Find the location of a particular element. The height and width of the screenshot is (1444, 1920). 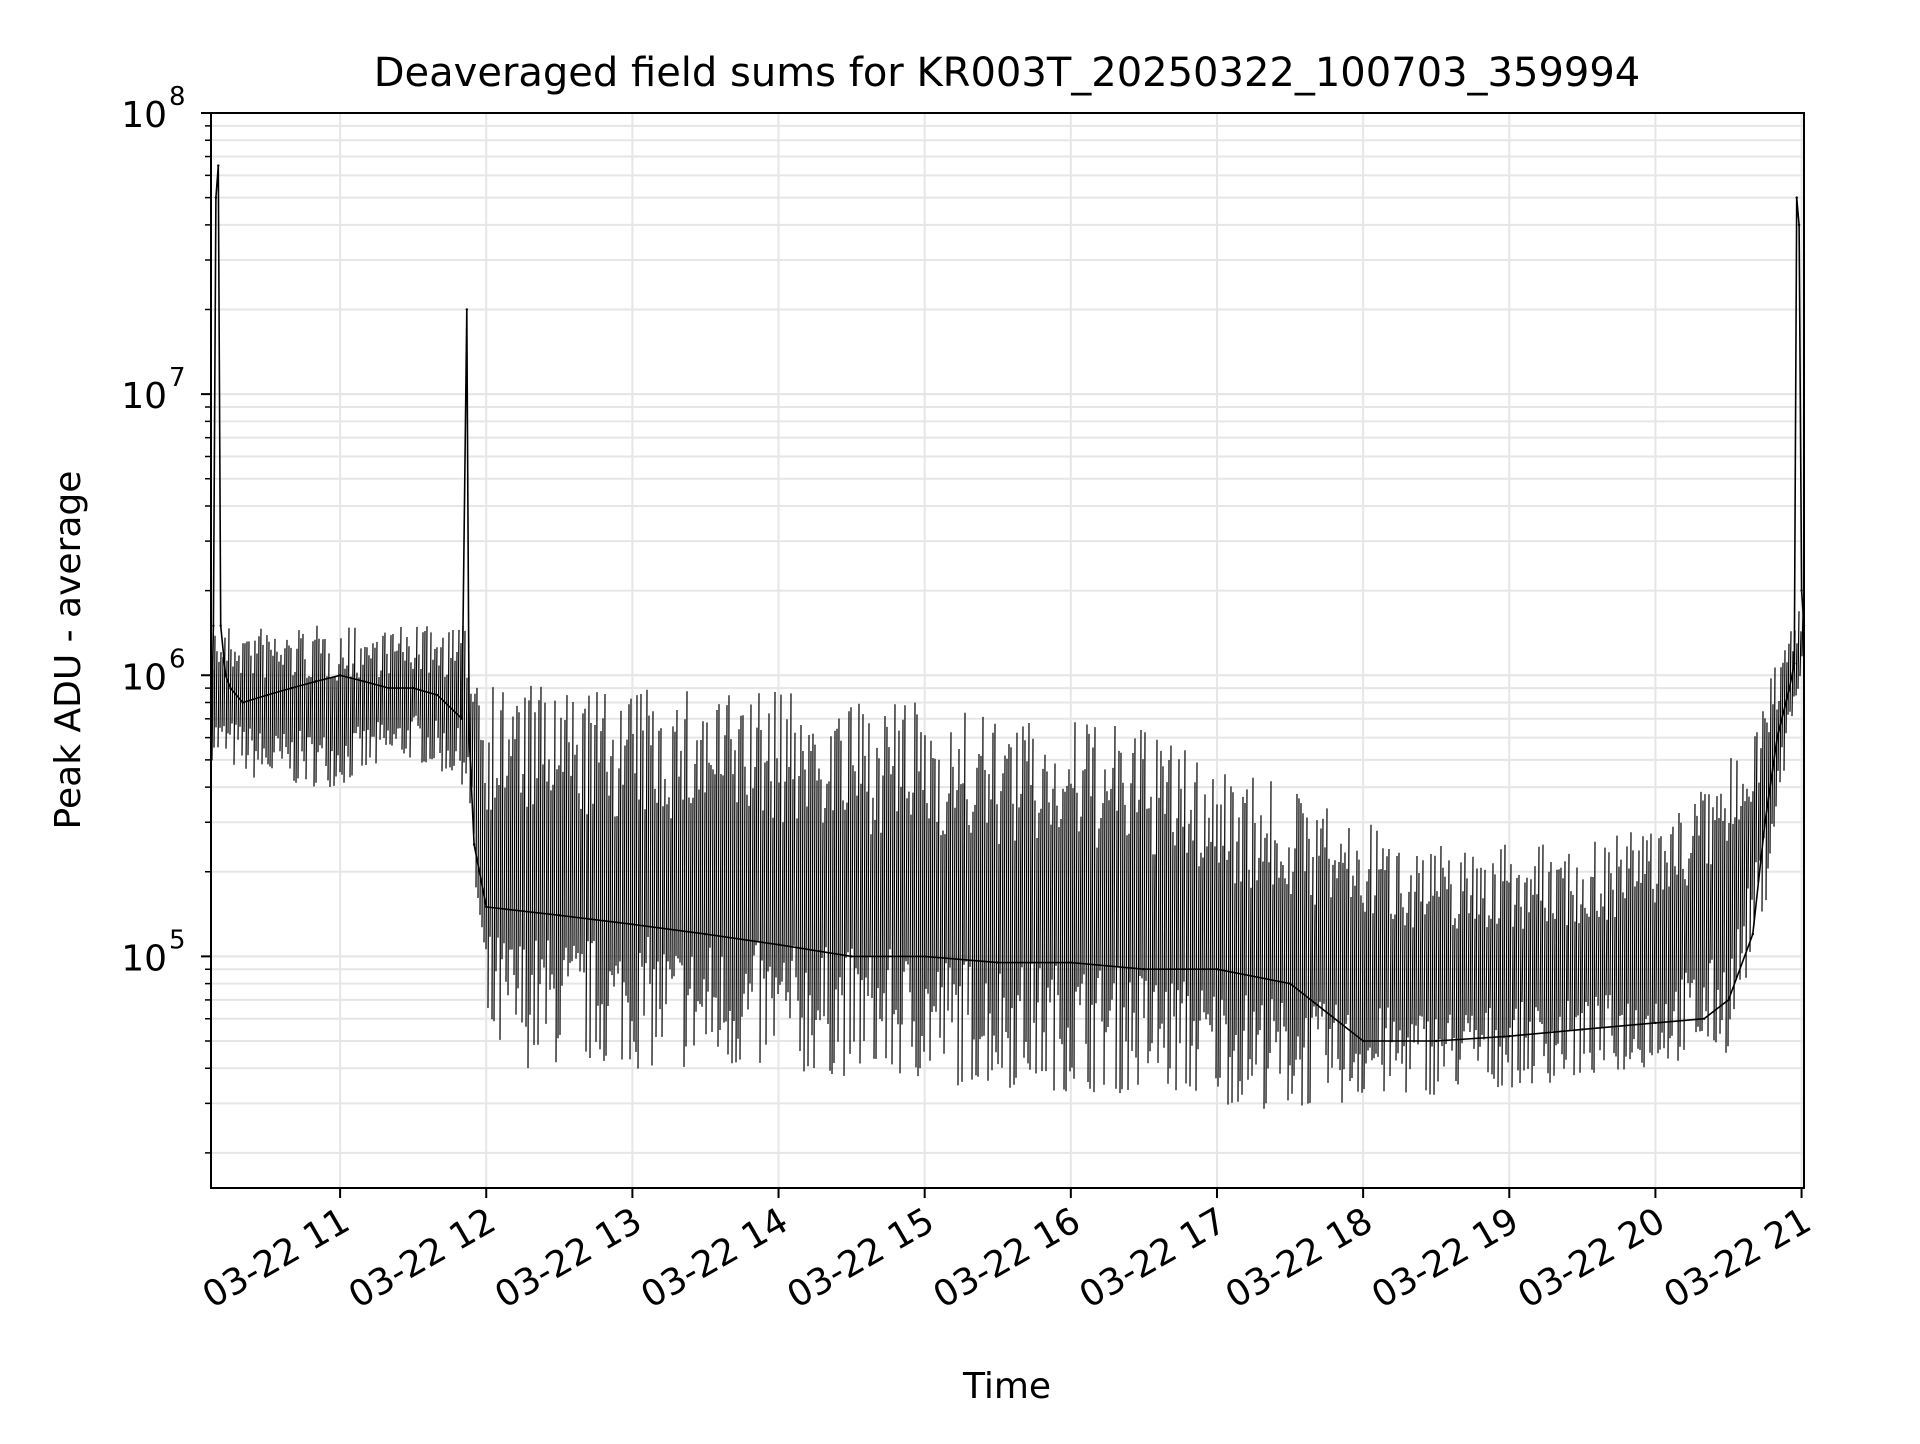

y-tick-label-exponent: 5 is located at coordinates (177, 940).